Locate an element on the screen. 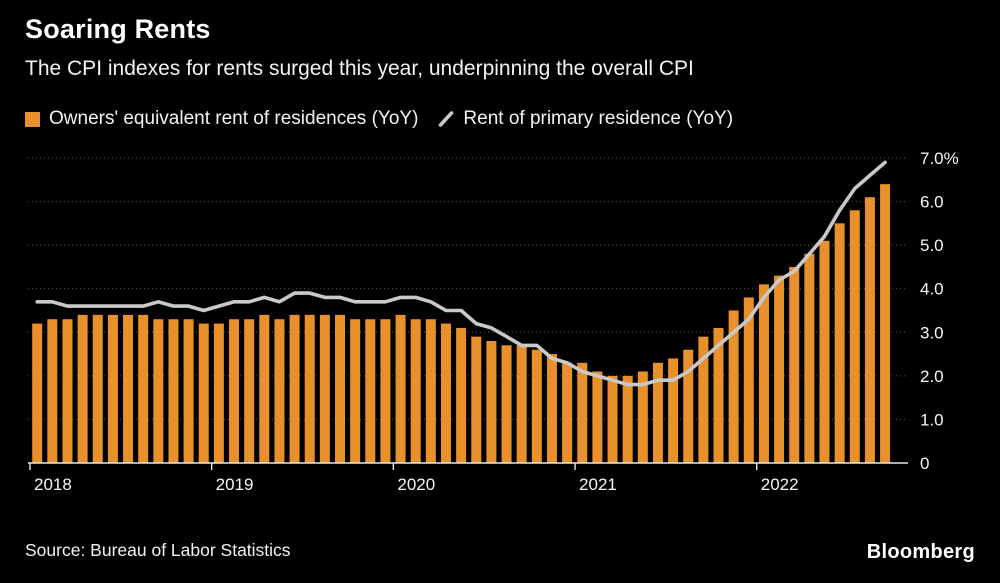 The width and height of the screenshot is (1000, 583). y-tick-label: 0 is located at coordinates (924, 463).